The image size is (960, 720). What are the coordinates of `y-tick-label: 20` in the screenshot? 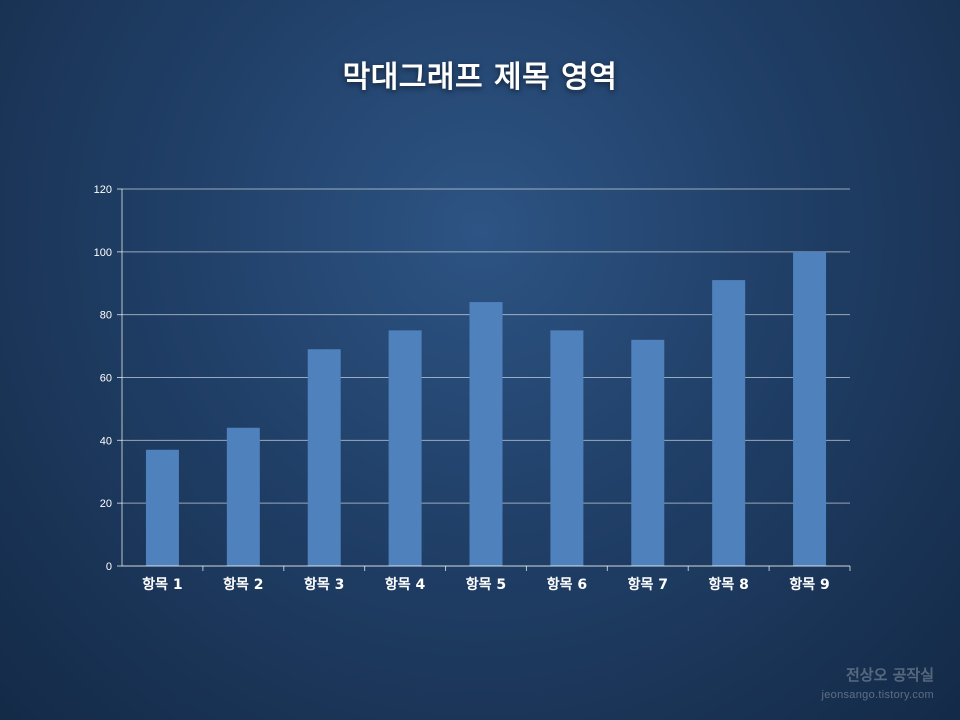 It's located at (106, 504).